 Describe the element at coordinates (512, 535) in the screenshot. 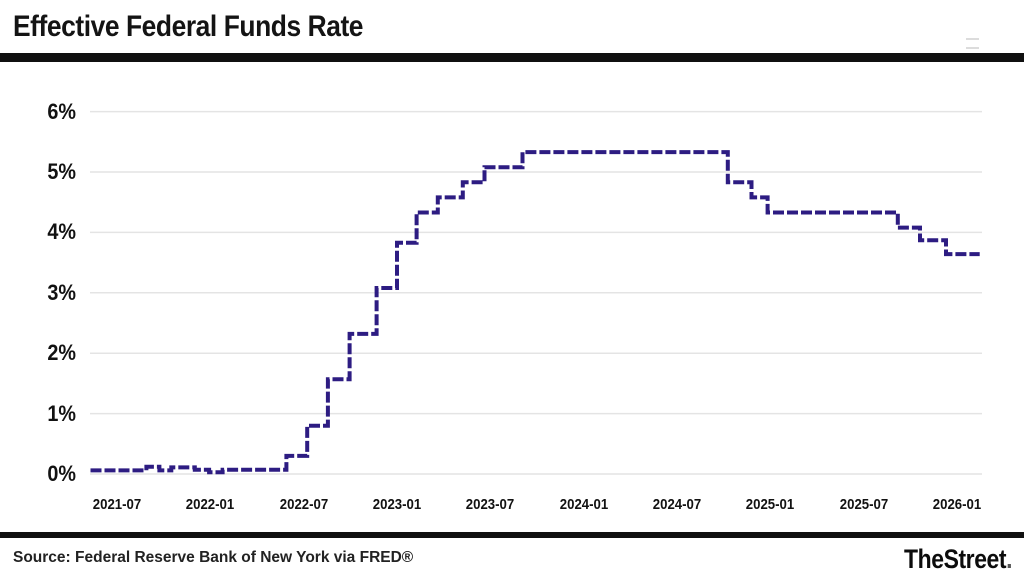

I see `footer-divider` at that location.